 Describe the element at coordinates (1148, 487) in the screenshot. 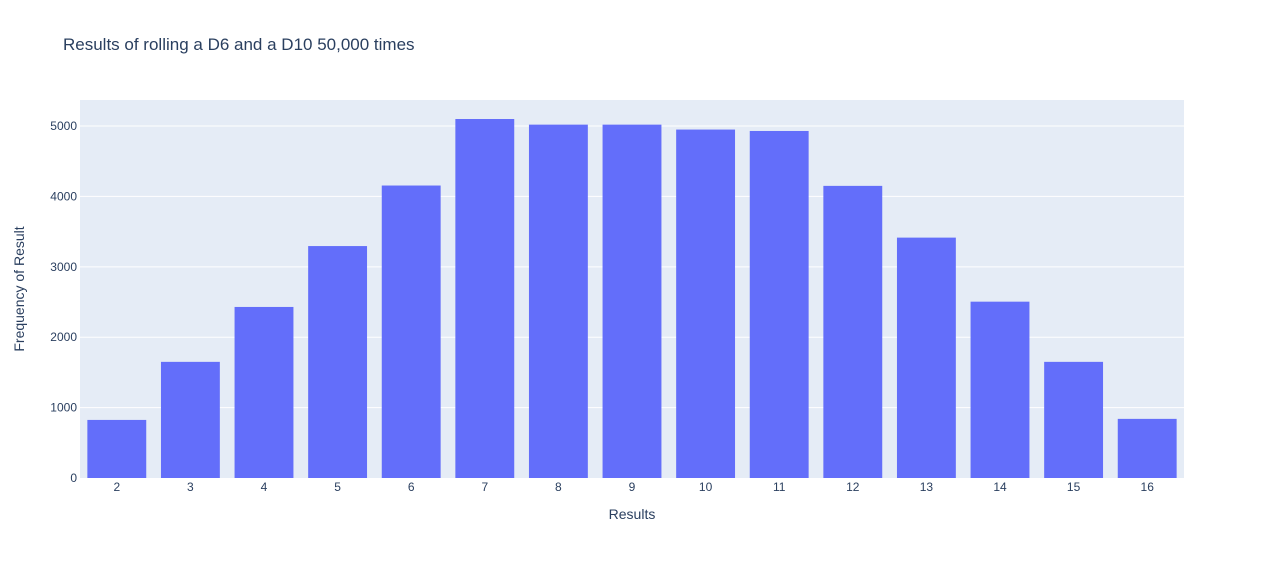

I see `x-tick-label: 16` at that location.